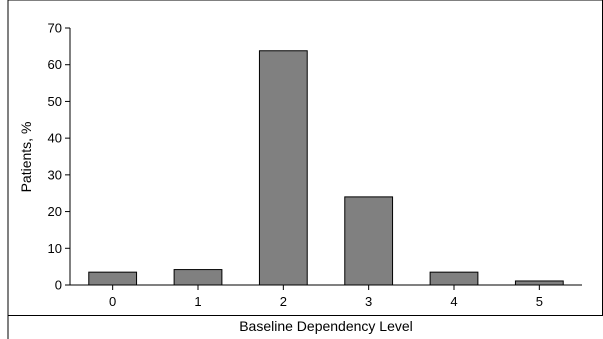  What do you see at coordinates (55, 28) in the screenshot?
I see `y-tick-label: 70` at bounding box center [55, 28].